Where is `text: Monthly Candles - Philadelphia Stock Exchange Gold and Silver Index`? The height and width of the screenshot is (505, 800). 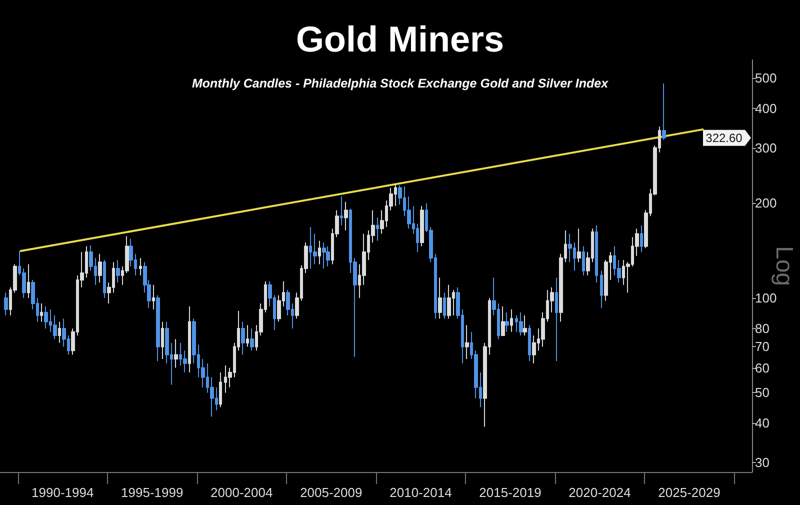 text: Monthly Candles - Philadelphia Stock Exchange Gold and Silver Index is located at coordinates (401, 83).